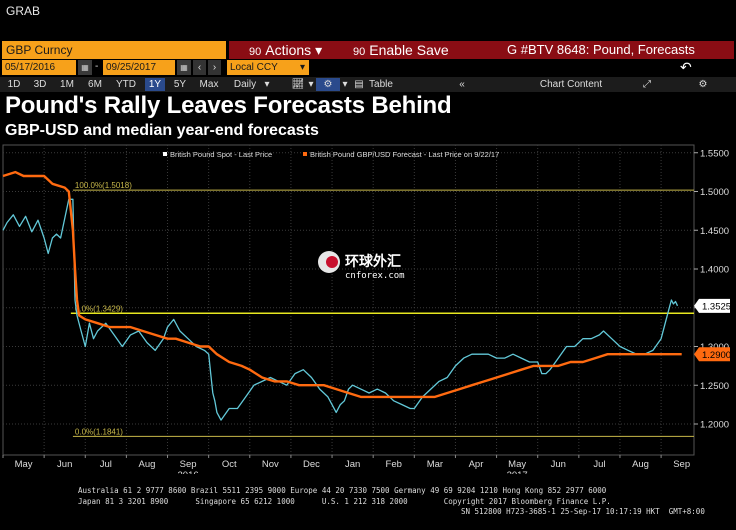 Image resolution: width=736 pixels, height=530 pixels. What do you see at coordinates (114, 50) in the screenshot?
I see `security-field: GBP Curncy` at bounding box center [114, 50].